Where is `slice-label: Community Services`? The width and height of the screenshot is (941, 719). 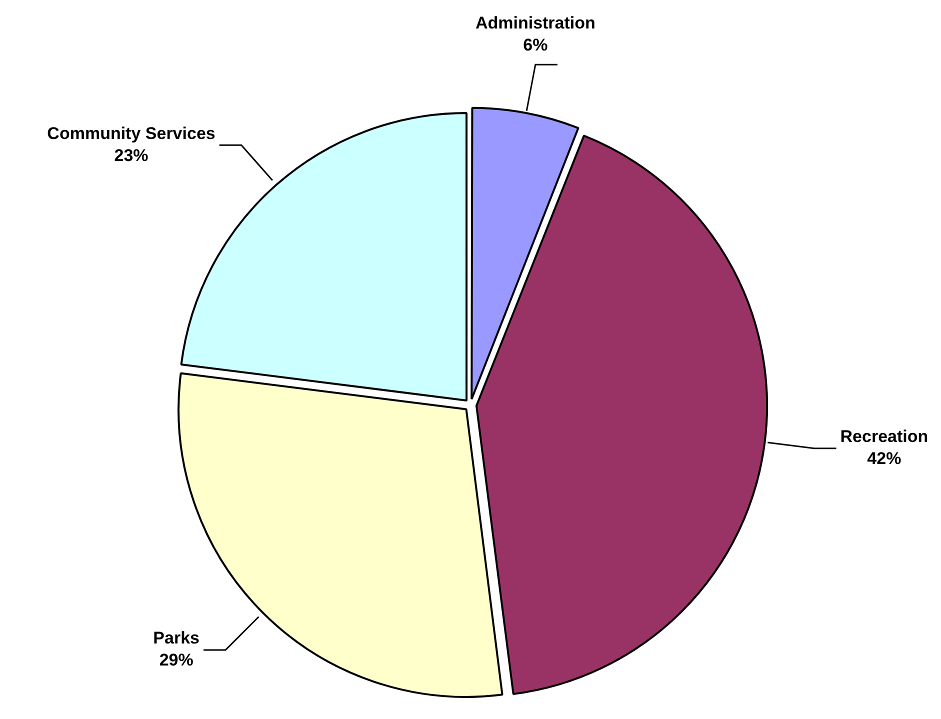
slice-label: Community Services is located at coordinates (131, 133).